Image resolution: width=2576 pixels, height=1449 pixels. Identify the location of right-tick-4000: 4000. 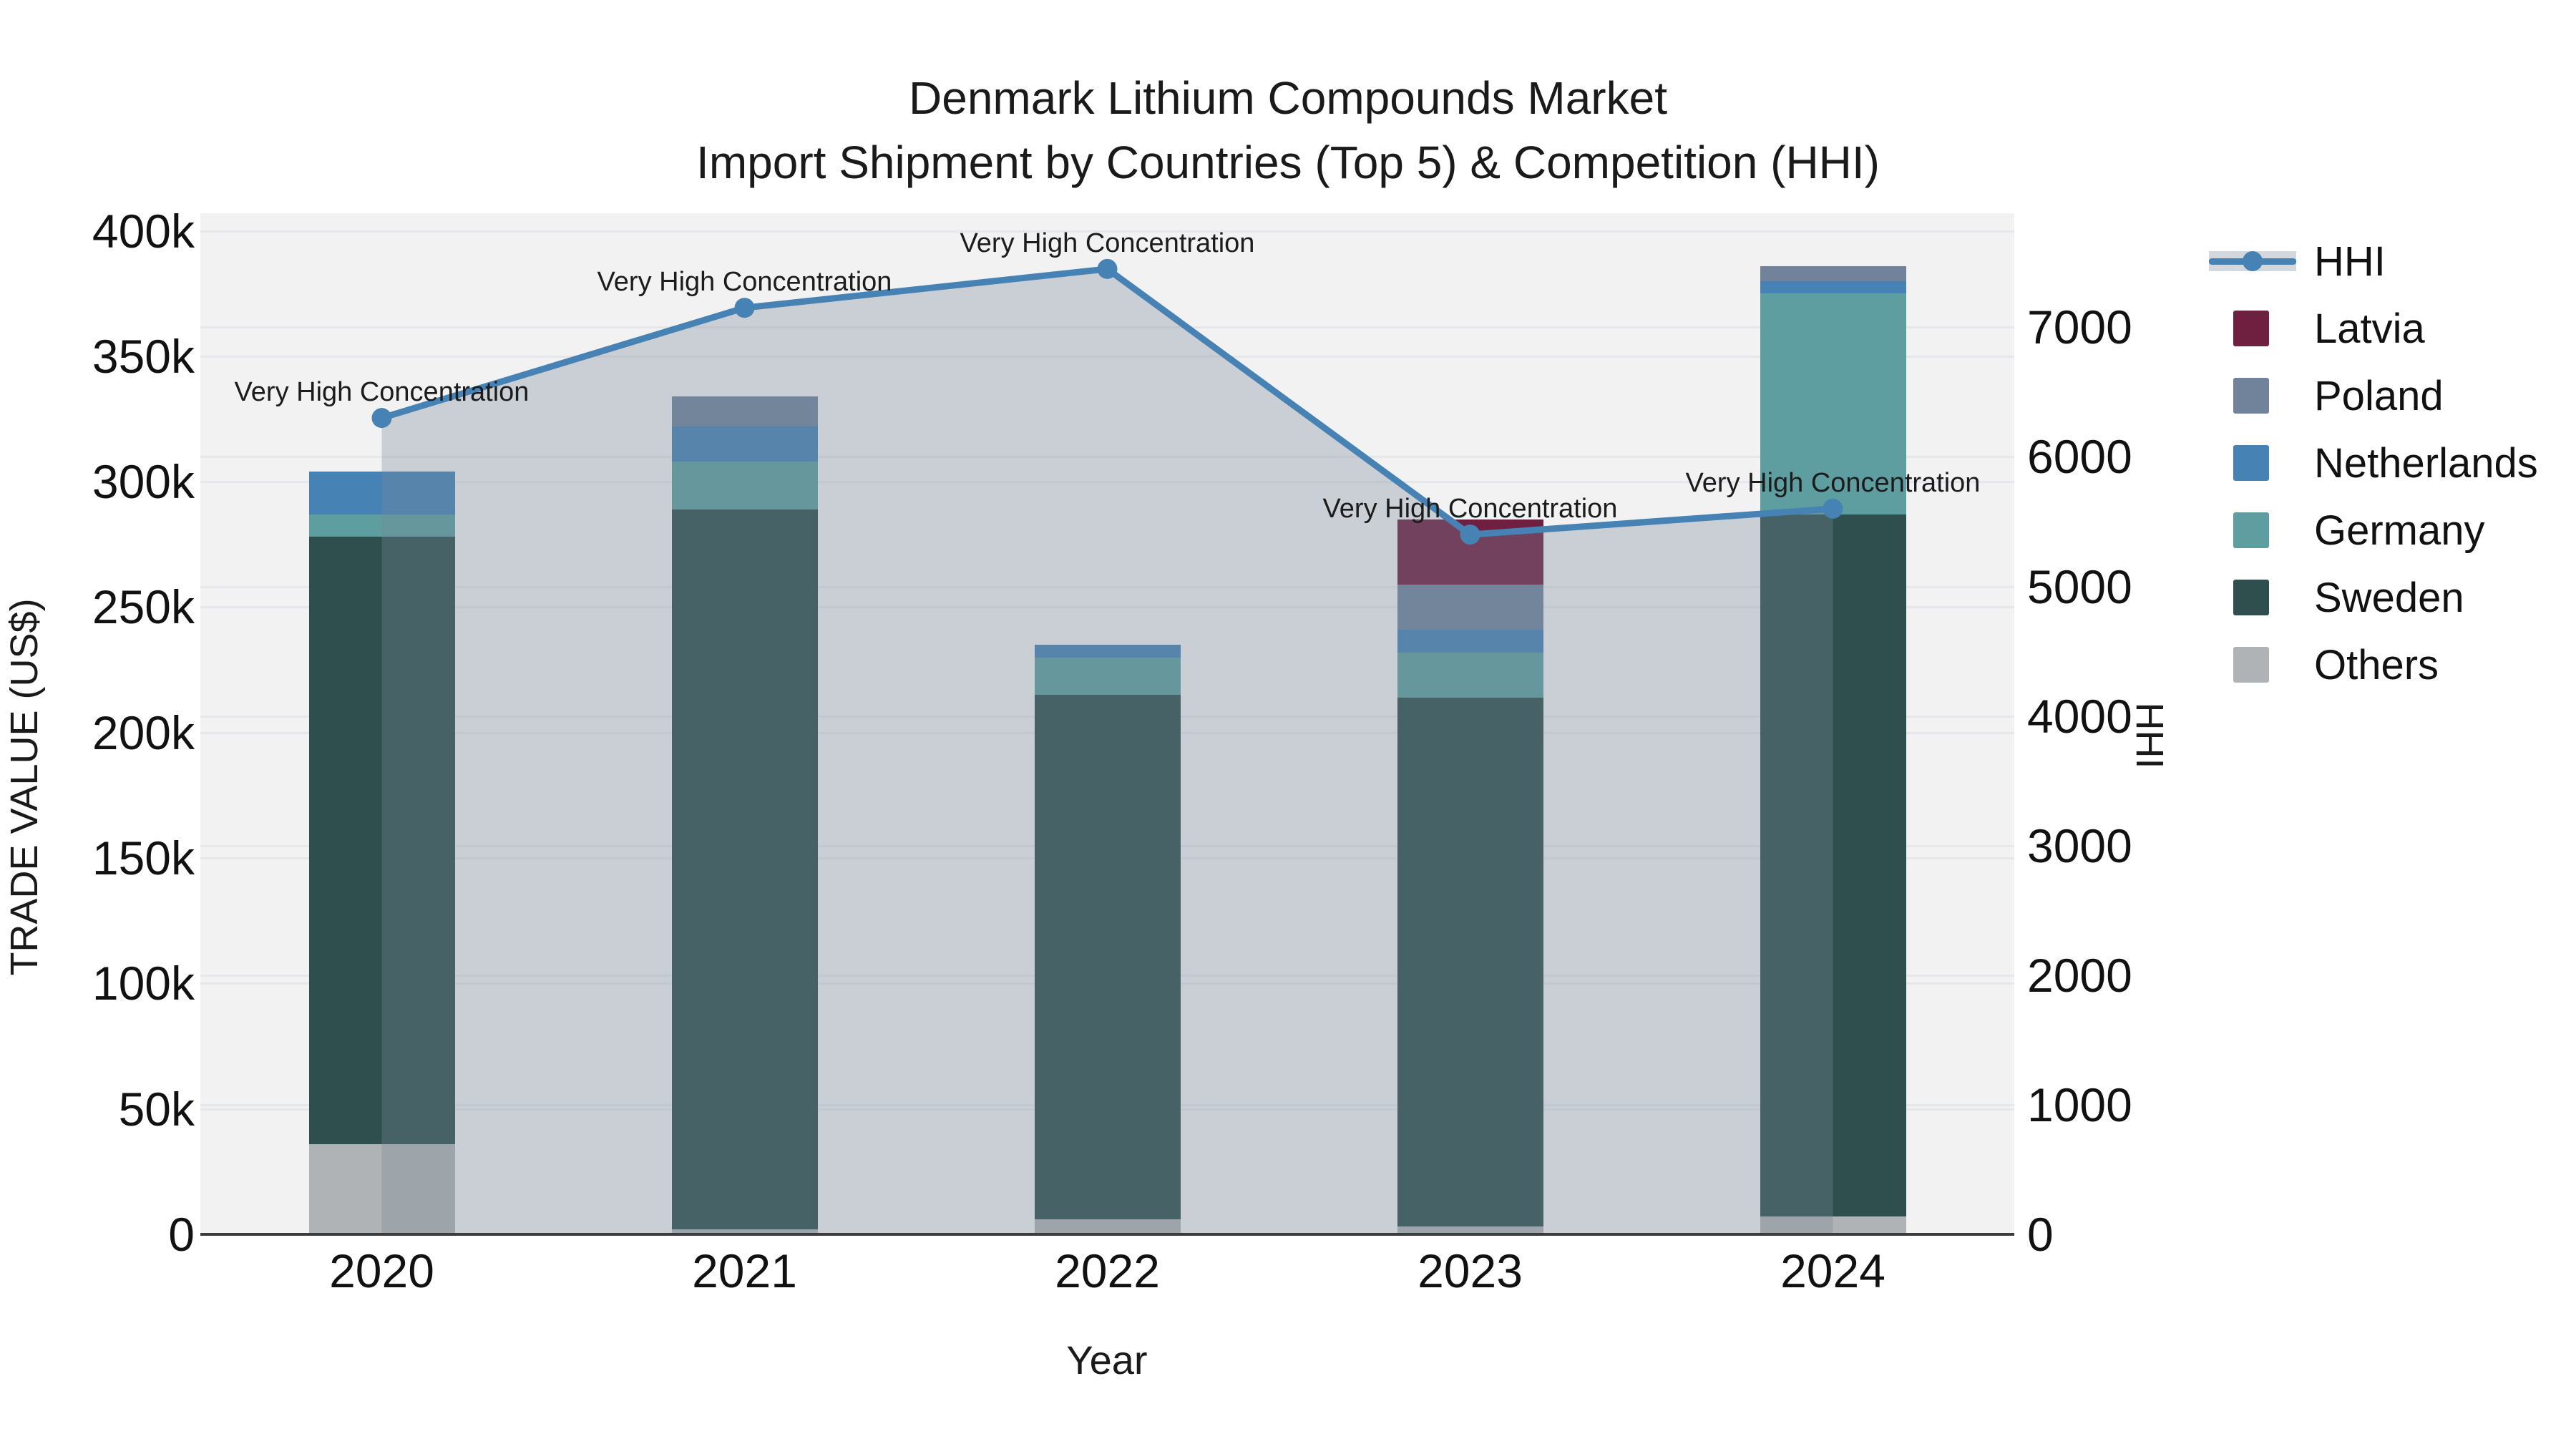
(2079, 716).